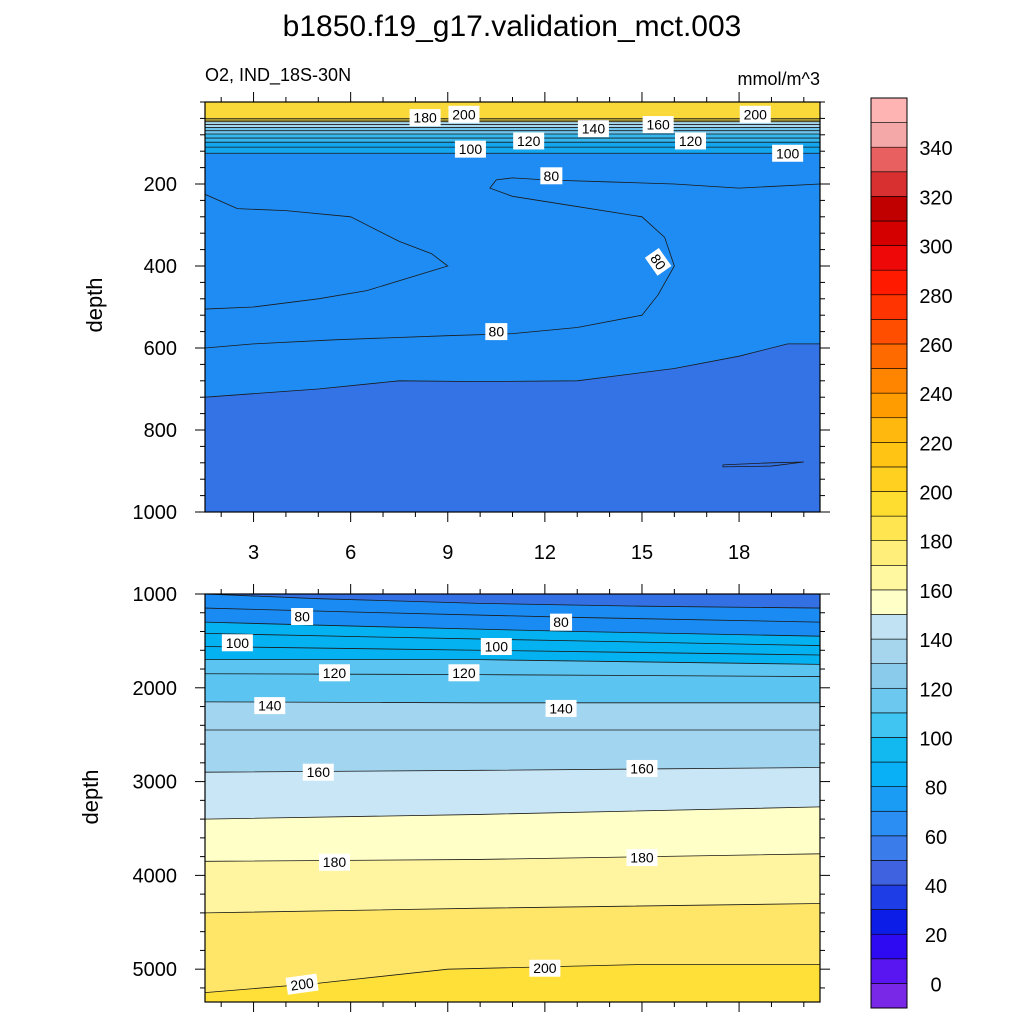 The image size is (1024, 1029). I want to click on top-contour-label-4: 140, so click(593, 129).